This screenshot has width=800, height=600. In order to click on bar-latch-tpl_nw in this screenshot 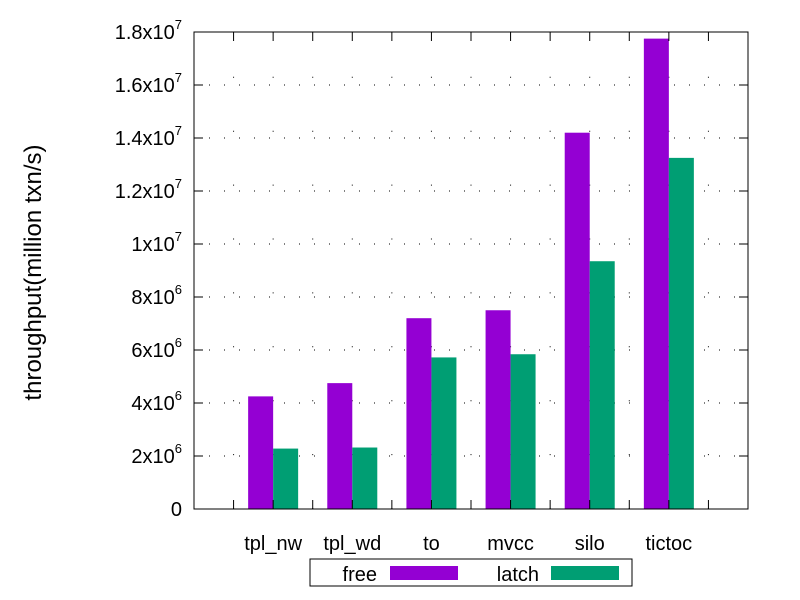, I will do `click(286, 478)`.